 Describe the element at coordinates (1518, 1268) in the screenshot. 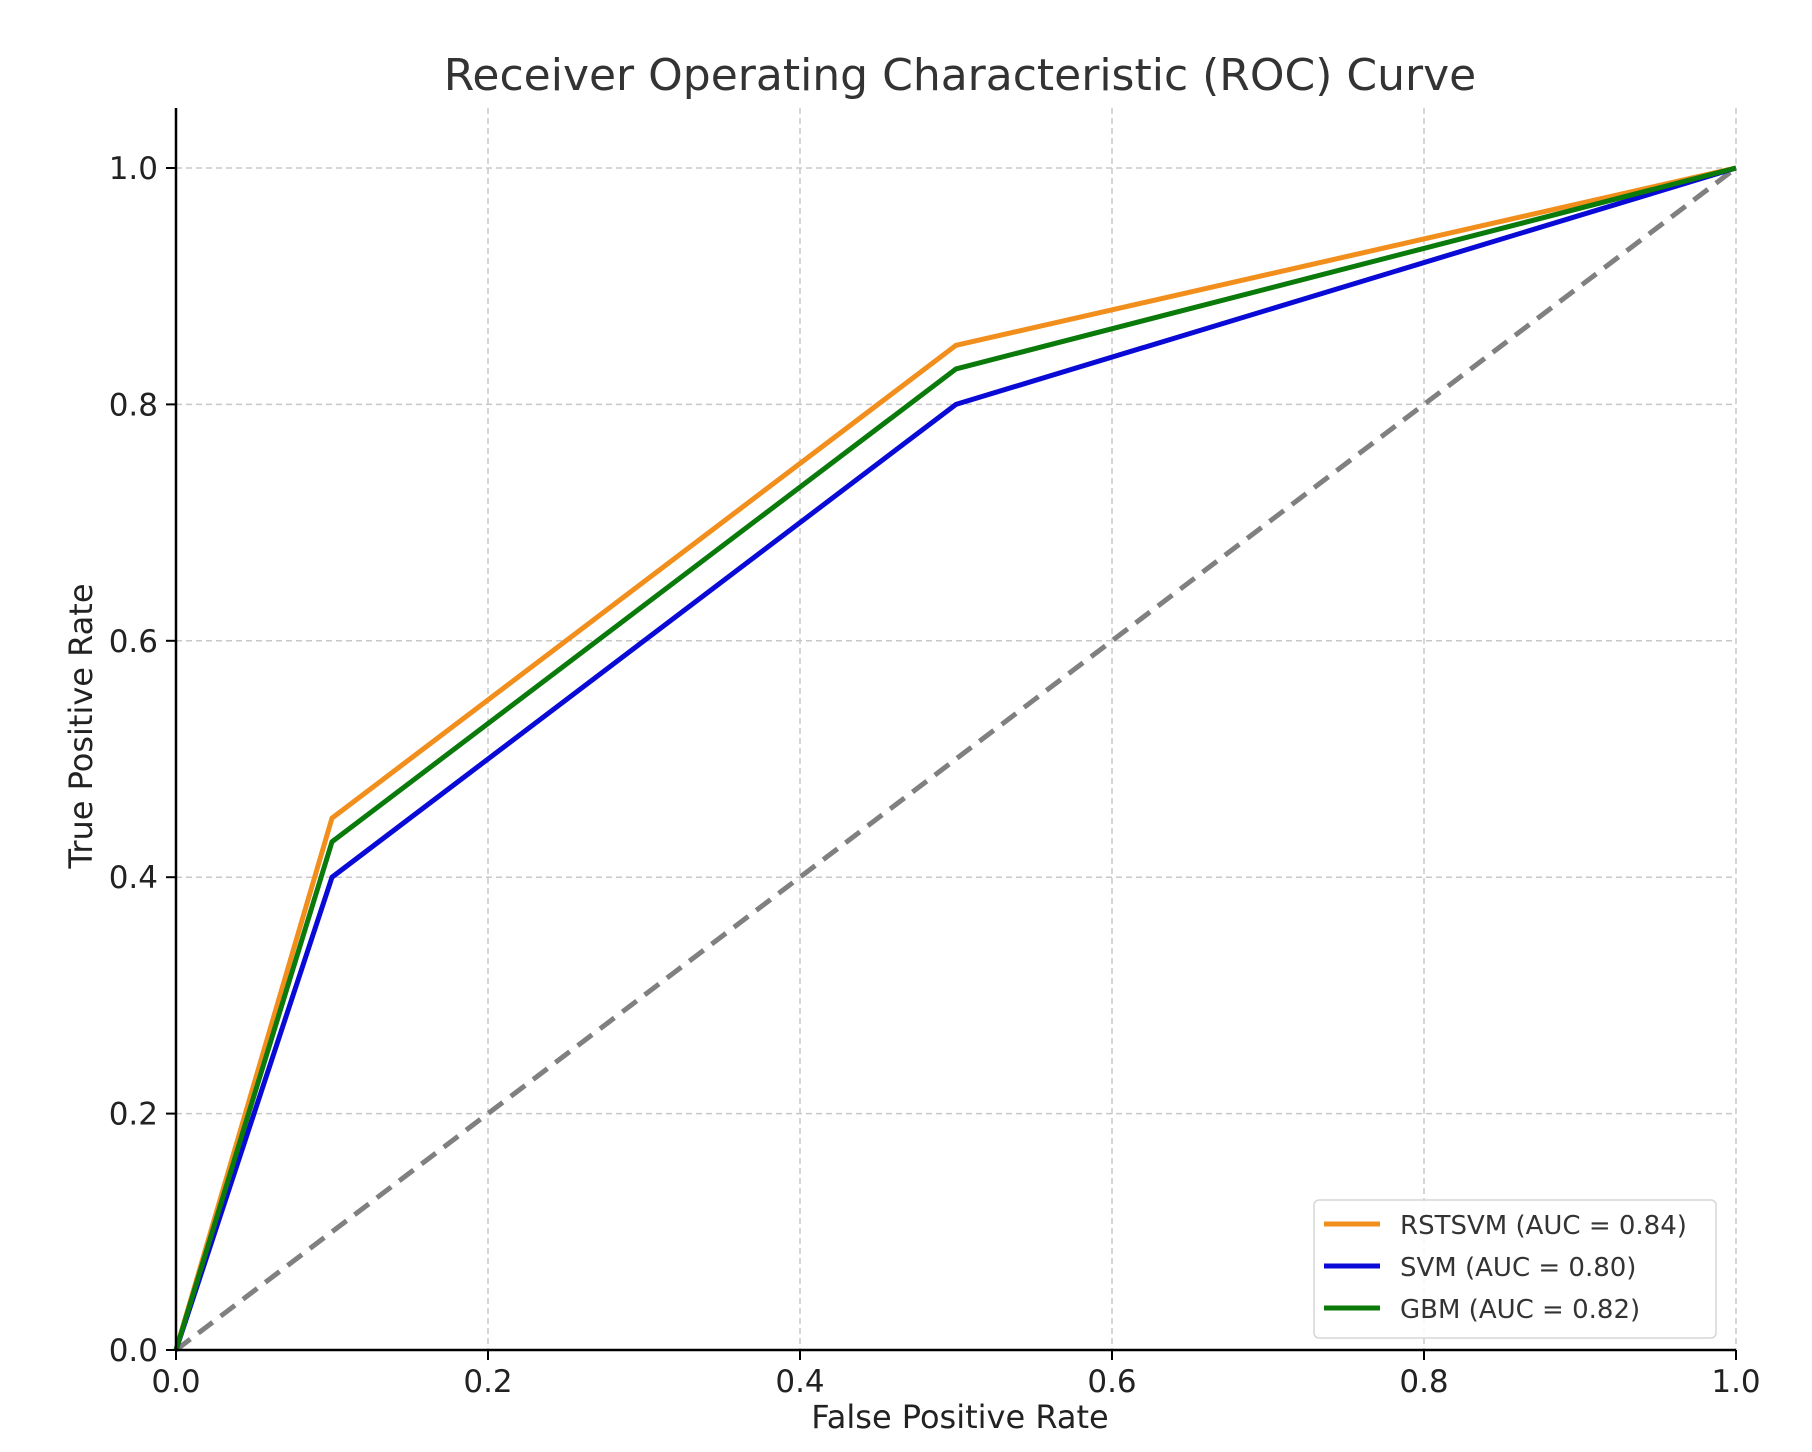

I see `legend-label: SVM (AUC = 0.80)` at that location.